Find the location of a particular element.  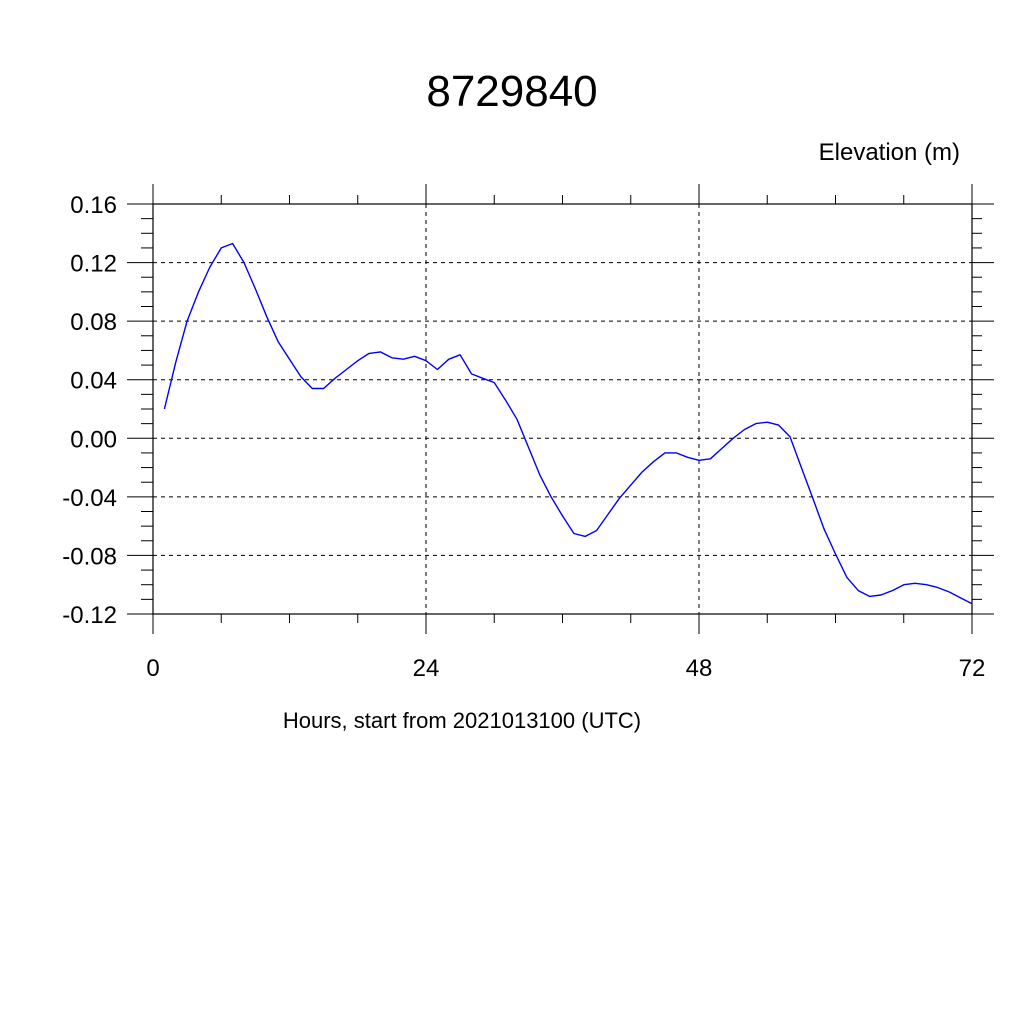

y-tick-label: -0.12 is located at coordinates (89, 615).